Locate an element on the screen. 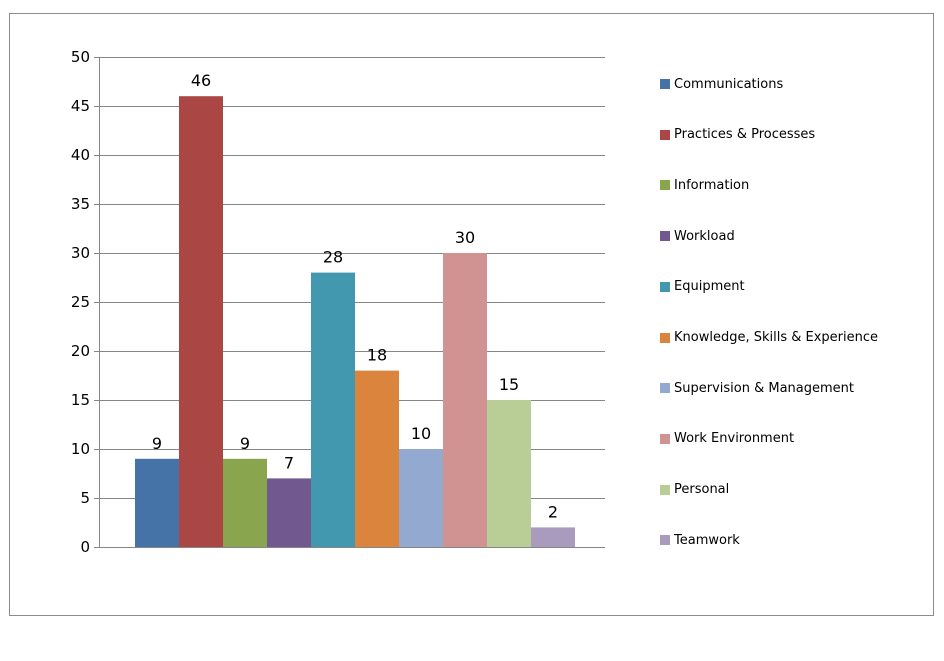 This screenshot has width=944, height=661. bar-information is located at coordinates (245, 502).